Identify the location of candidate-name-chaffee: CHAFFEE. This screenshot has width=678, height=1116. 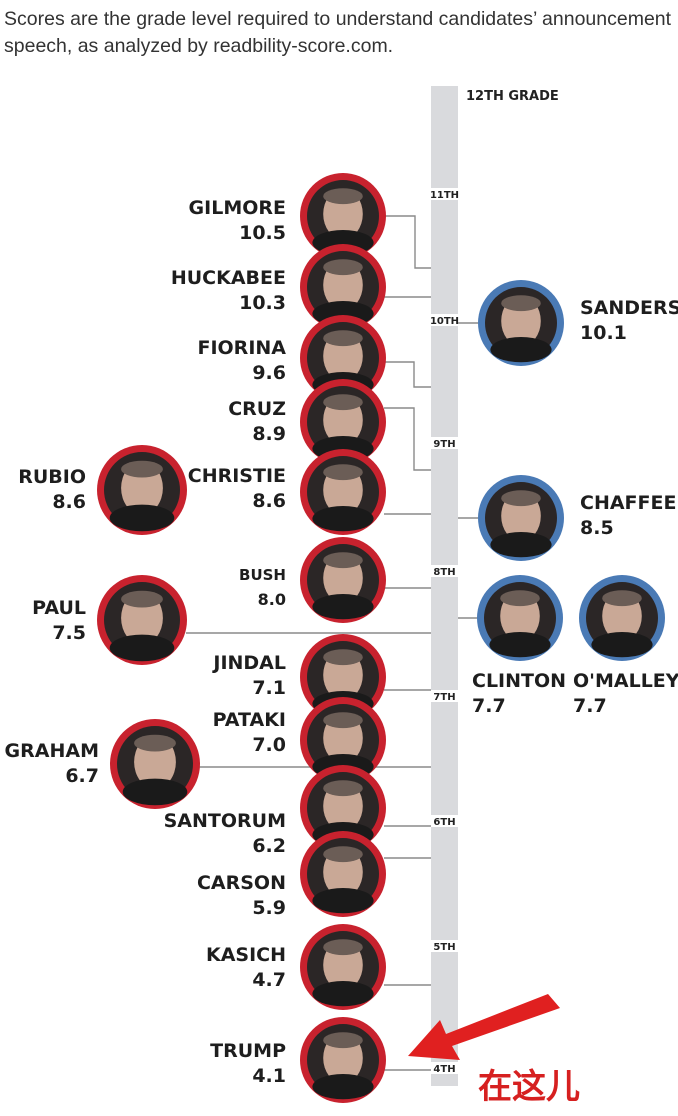
(628, 503).